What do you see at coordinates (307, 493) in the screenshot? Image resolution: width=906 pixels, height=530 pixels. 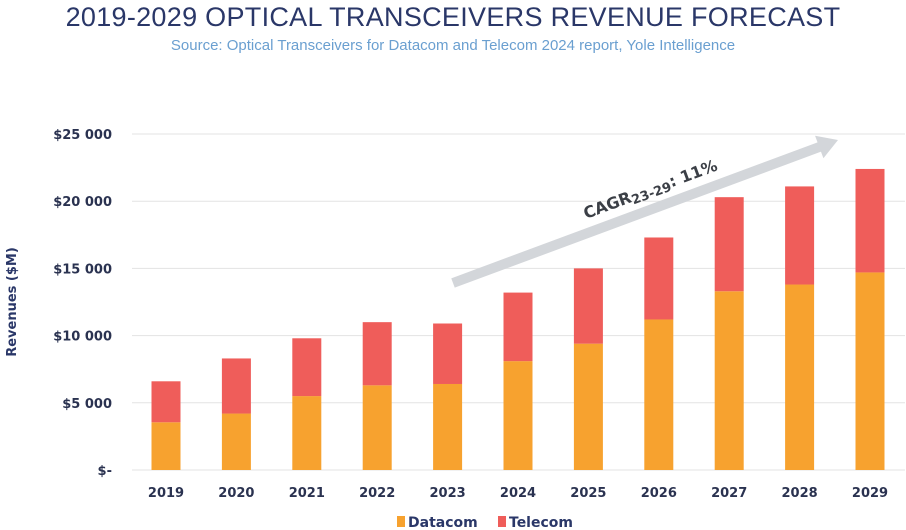 I see `x-tick-label: 2021` at bounding box center [307, 493].